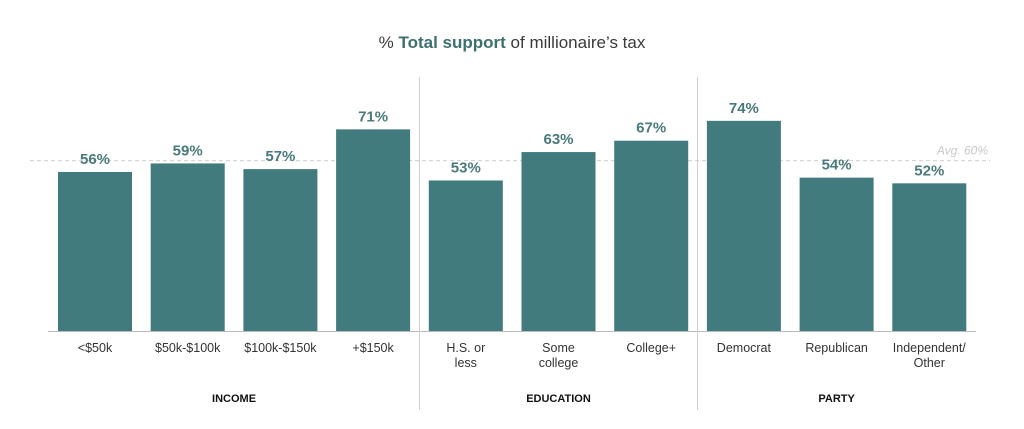 Image resolution: width=1024 pixels, height=429 pixels. Describe the element at coordinates (389, 42) in the screenshot. I see `title-prefix: %` at that location.